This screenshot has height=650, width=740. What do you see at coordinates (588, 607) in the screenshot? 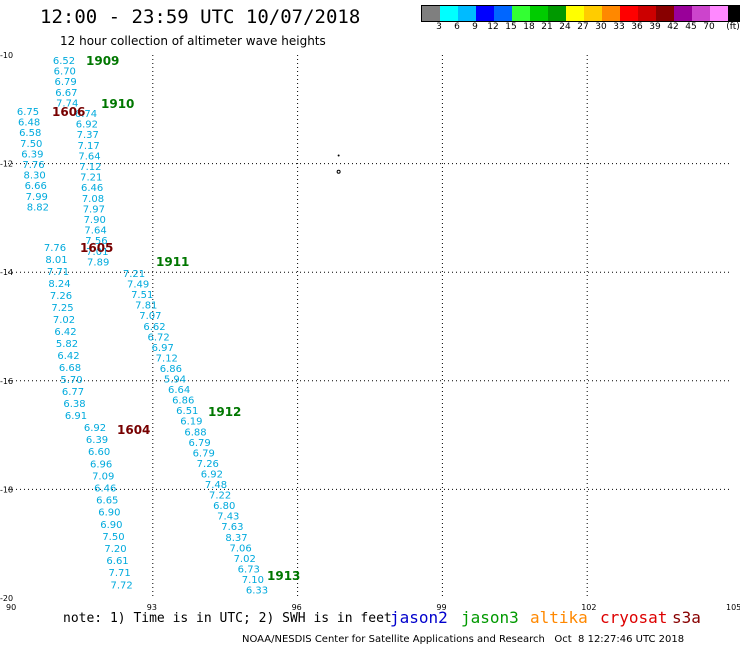
I see `lon-label: 102` at bounding box center [588, 607].